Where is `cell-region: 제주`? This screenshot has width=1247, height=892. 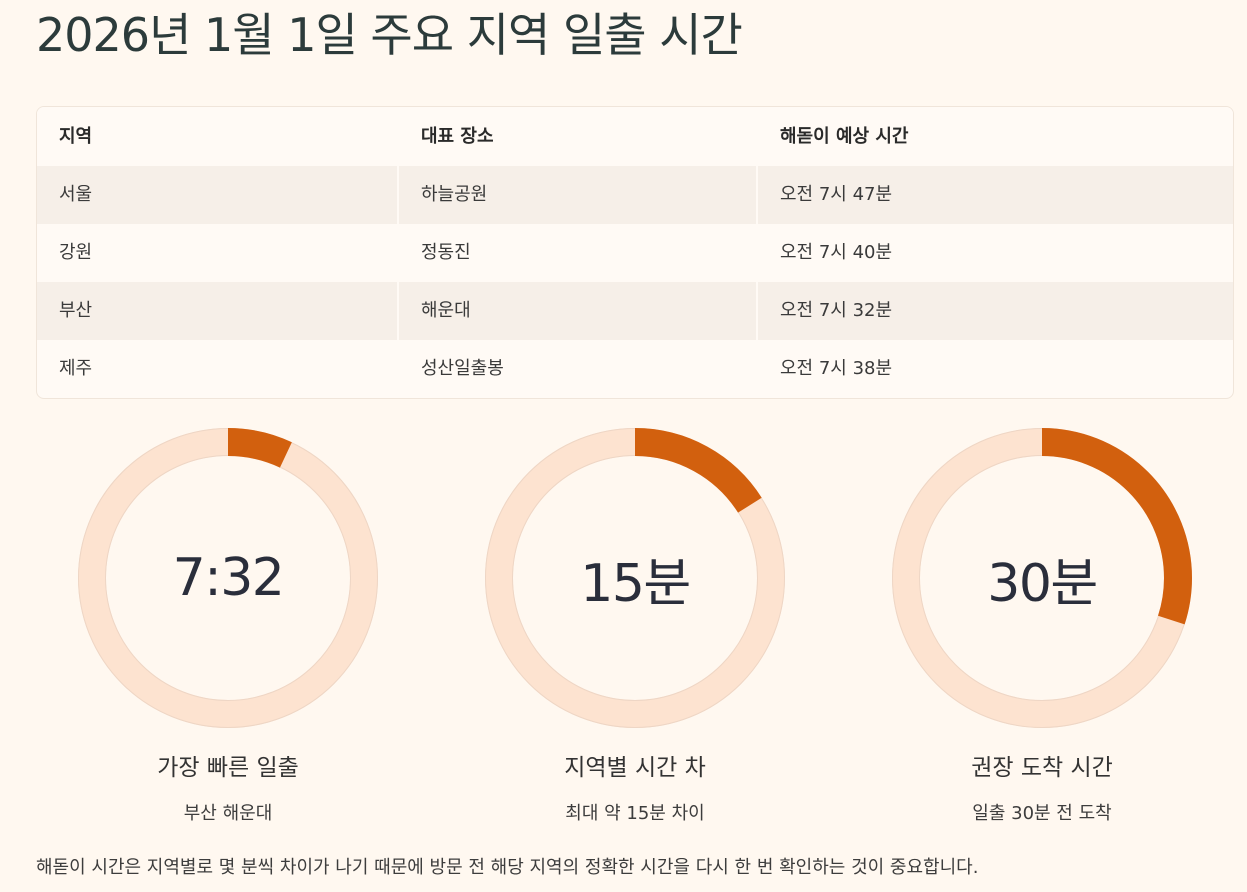 cell-region: 제주 is located at coordinates (76, 368).